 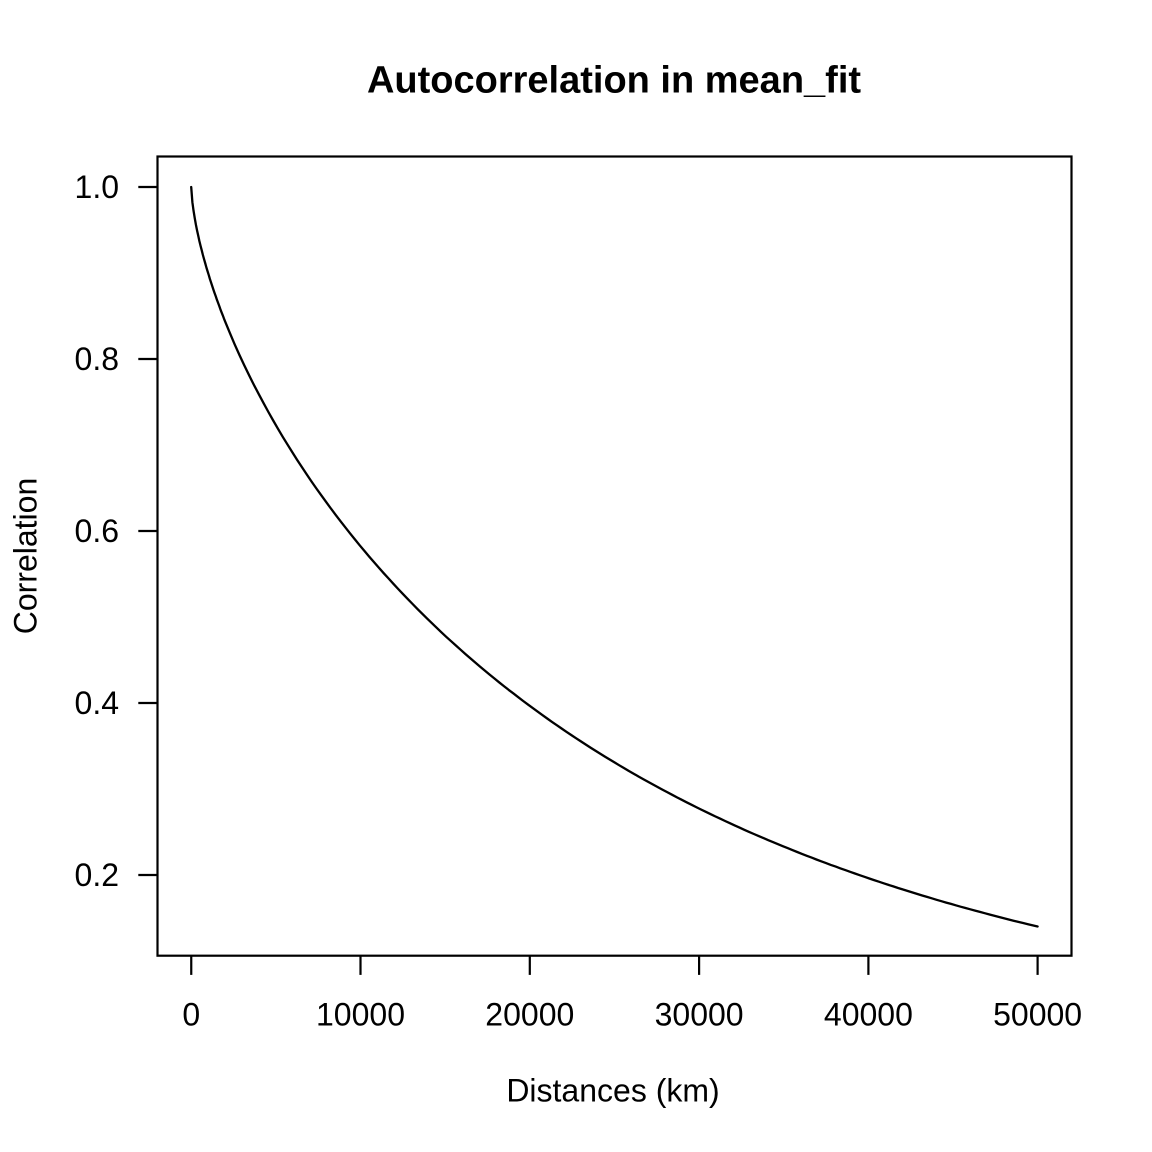 I want to click on svg-text: 1.0, so click(x=97, y=187).